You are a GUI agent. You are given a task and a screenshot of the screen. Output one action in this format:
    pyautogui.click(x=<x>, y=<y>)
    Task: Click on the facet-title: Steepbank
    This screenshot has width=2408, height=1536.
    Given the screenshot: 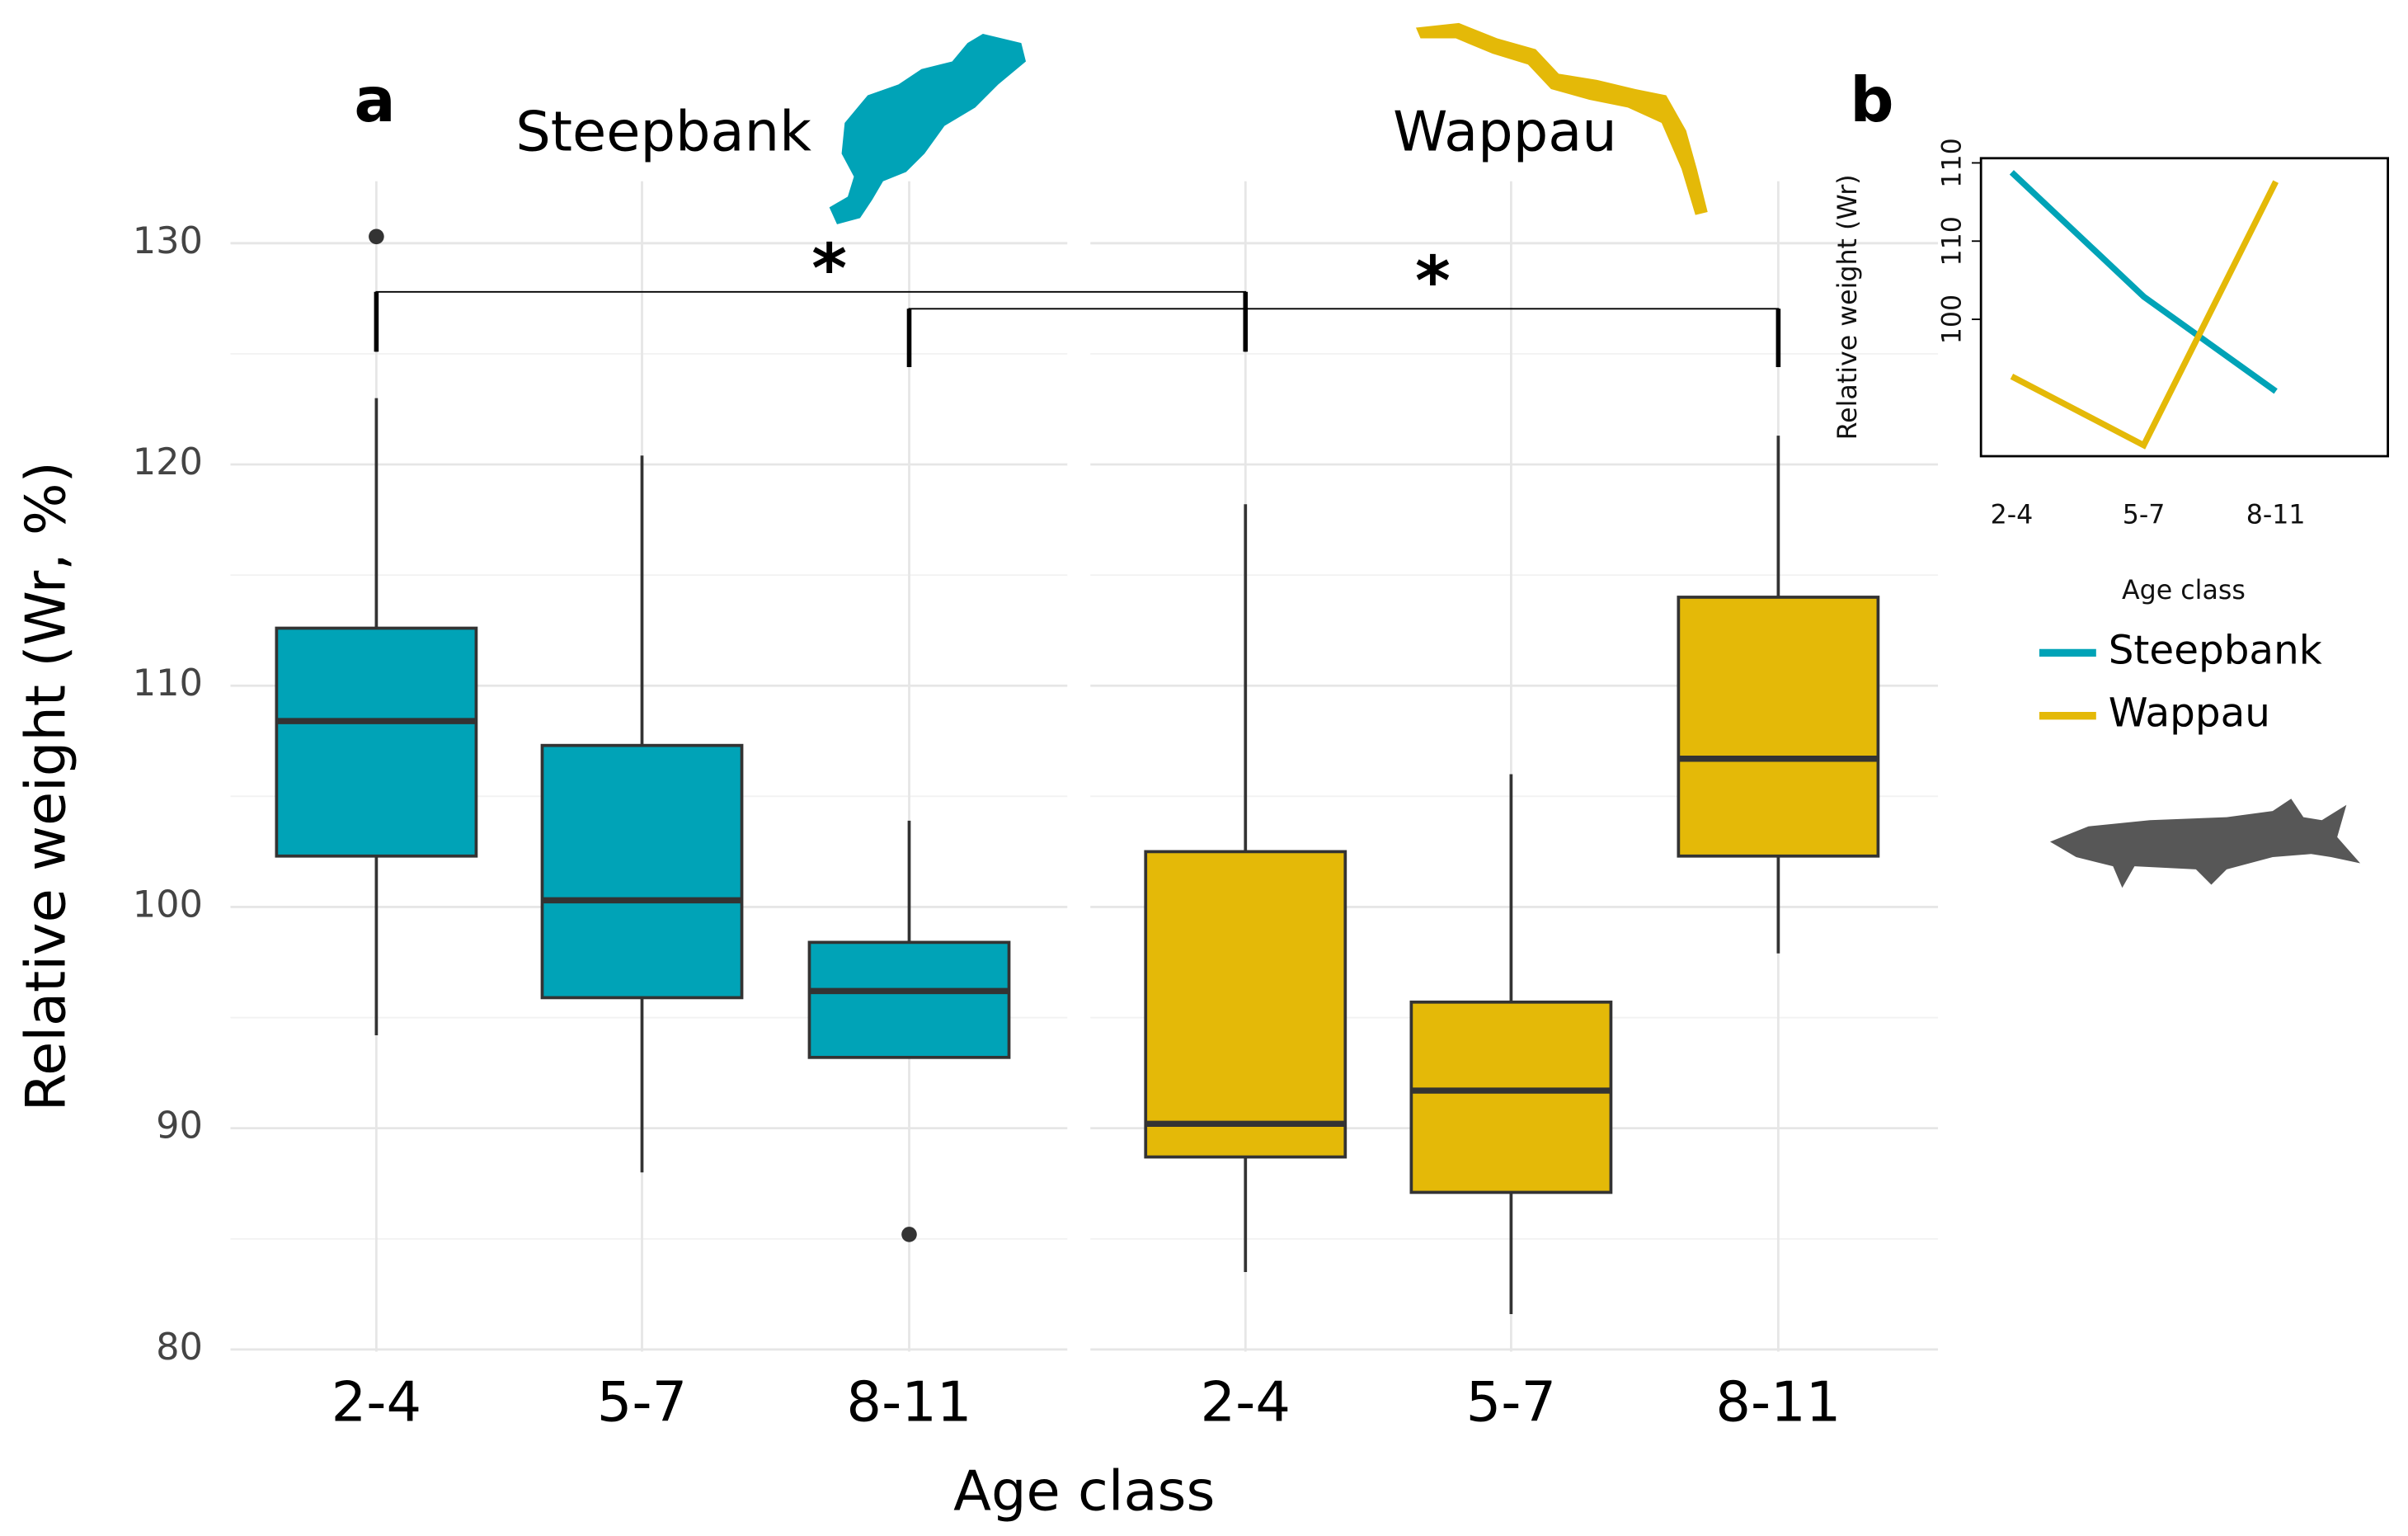 What is the action you would take?
    pyautogui.click(x=663, y=131)
    